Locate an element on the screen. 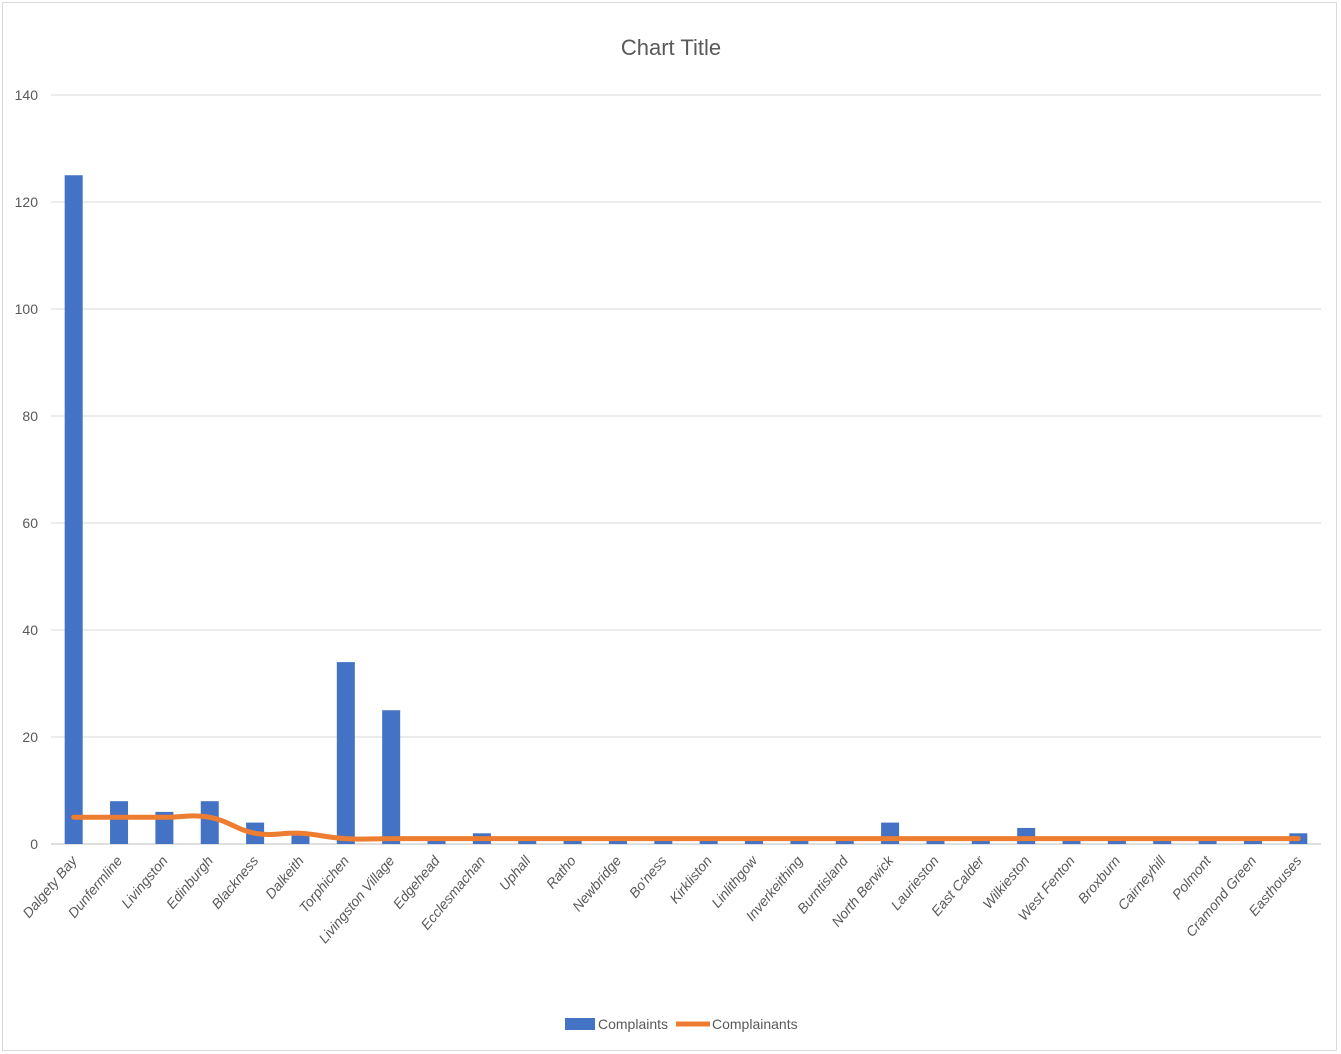 The image size is (1341, 1054). legend: Complaints Complainants is located at coordinates (681, 1024).